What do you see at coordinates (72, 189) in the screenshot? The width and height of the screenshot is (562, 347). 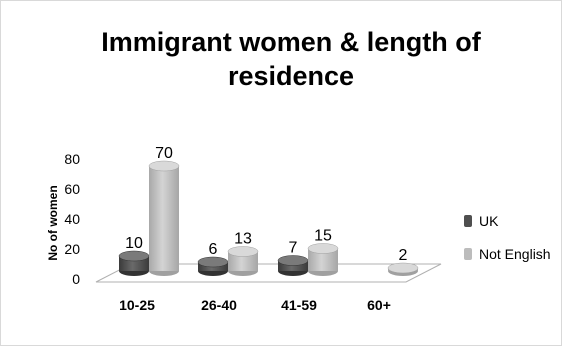 I see `y-tick-label: 60` at bounding box center [72, 189].